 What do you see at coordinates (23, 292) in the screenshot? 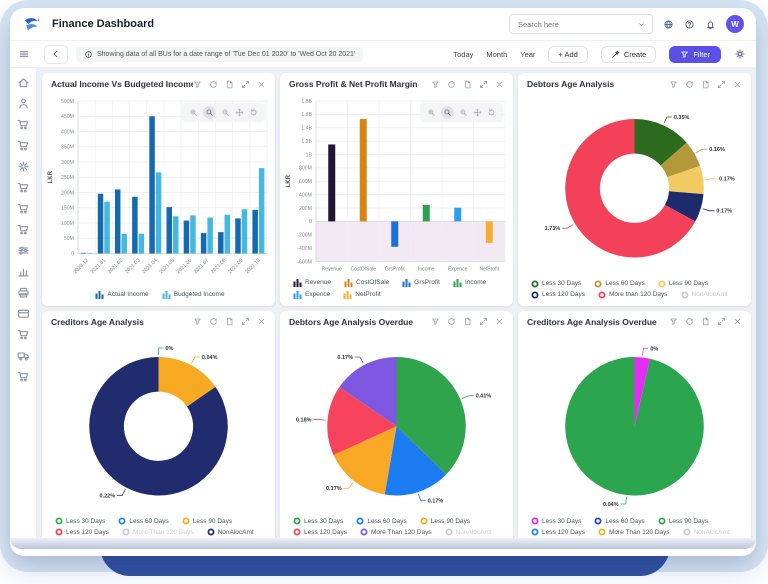
I see `sidebar-item-printer` at bounding box center [23, 292].